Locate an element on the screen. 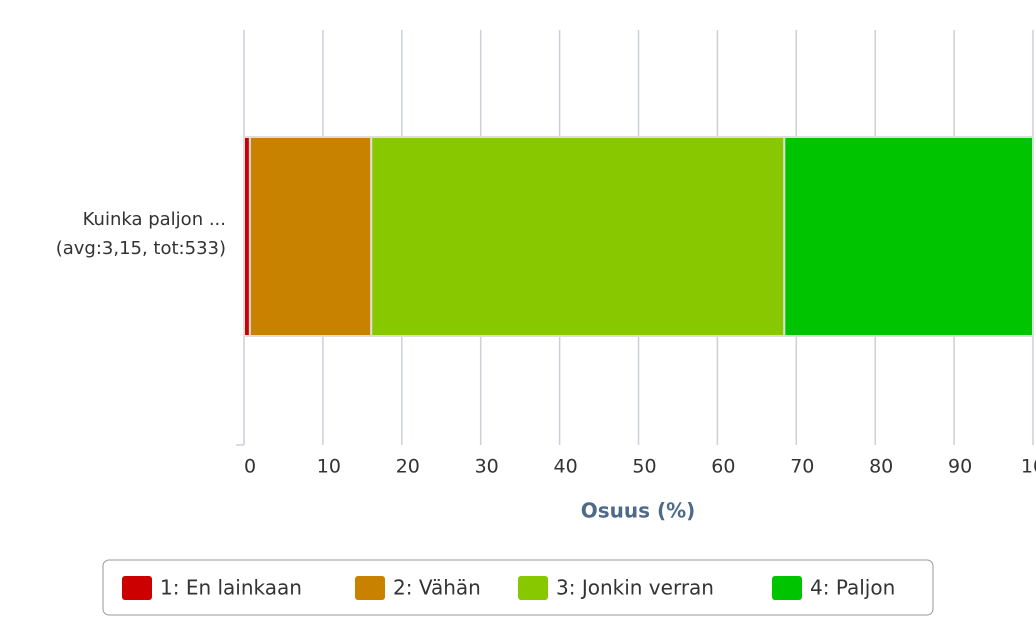 The image size is (1036, 617). x-tick-label: 20 is located at coordinates (408, 467).